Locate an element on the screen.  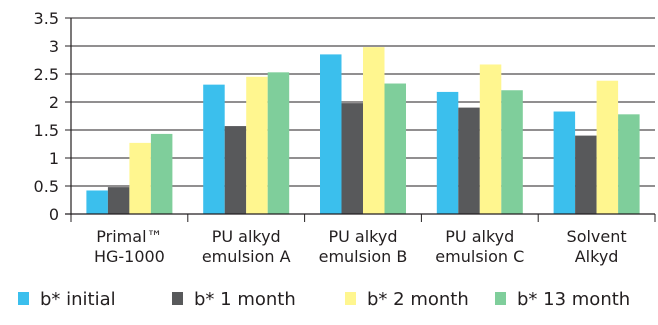
x-category-label: Primal™ is located at coordinates (129, 236).